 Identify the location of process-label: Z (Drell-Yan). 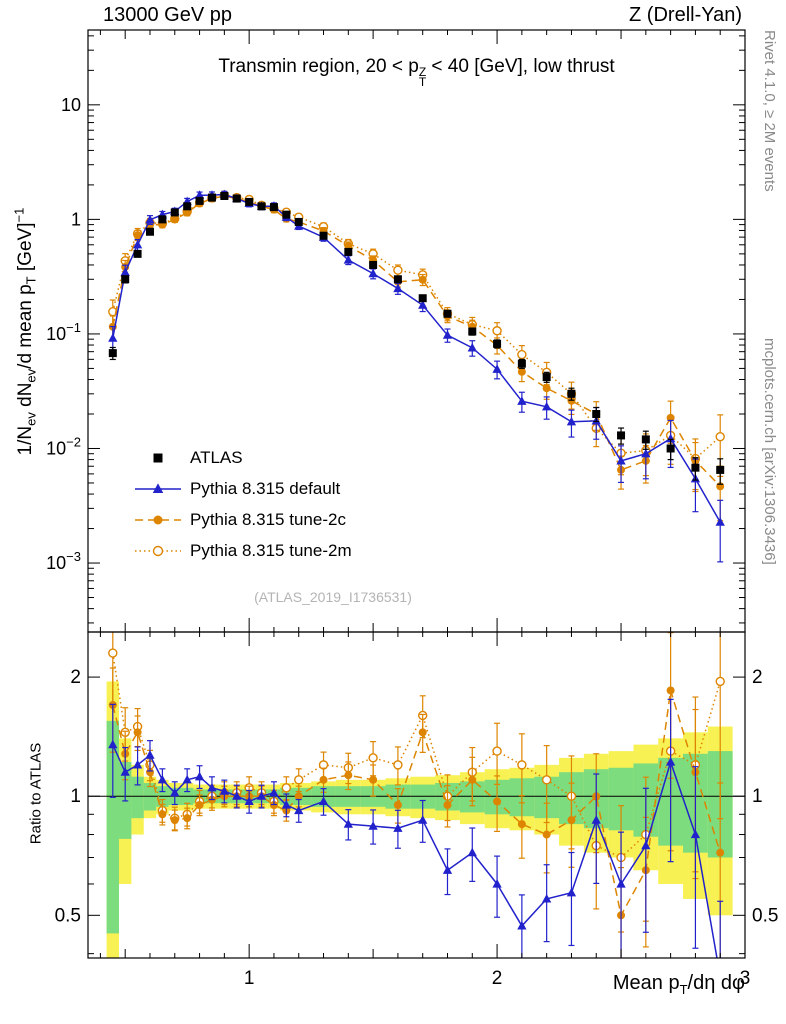
(685, 15).